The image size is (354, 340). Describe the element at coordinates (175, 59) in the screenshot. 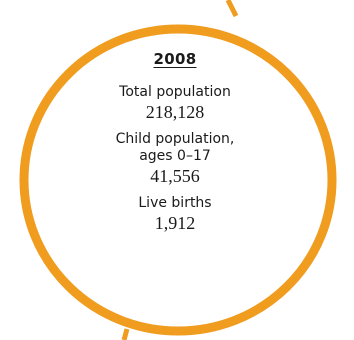

I see `year-heading: 2008` at that location.